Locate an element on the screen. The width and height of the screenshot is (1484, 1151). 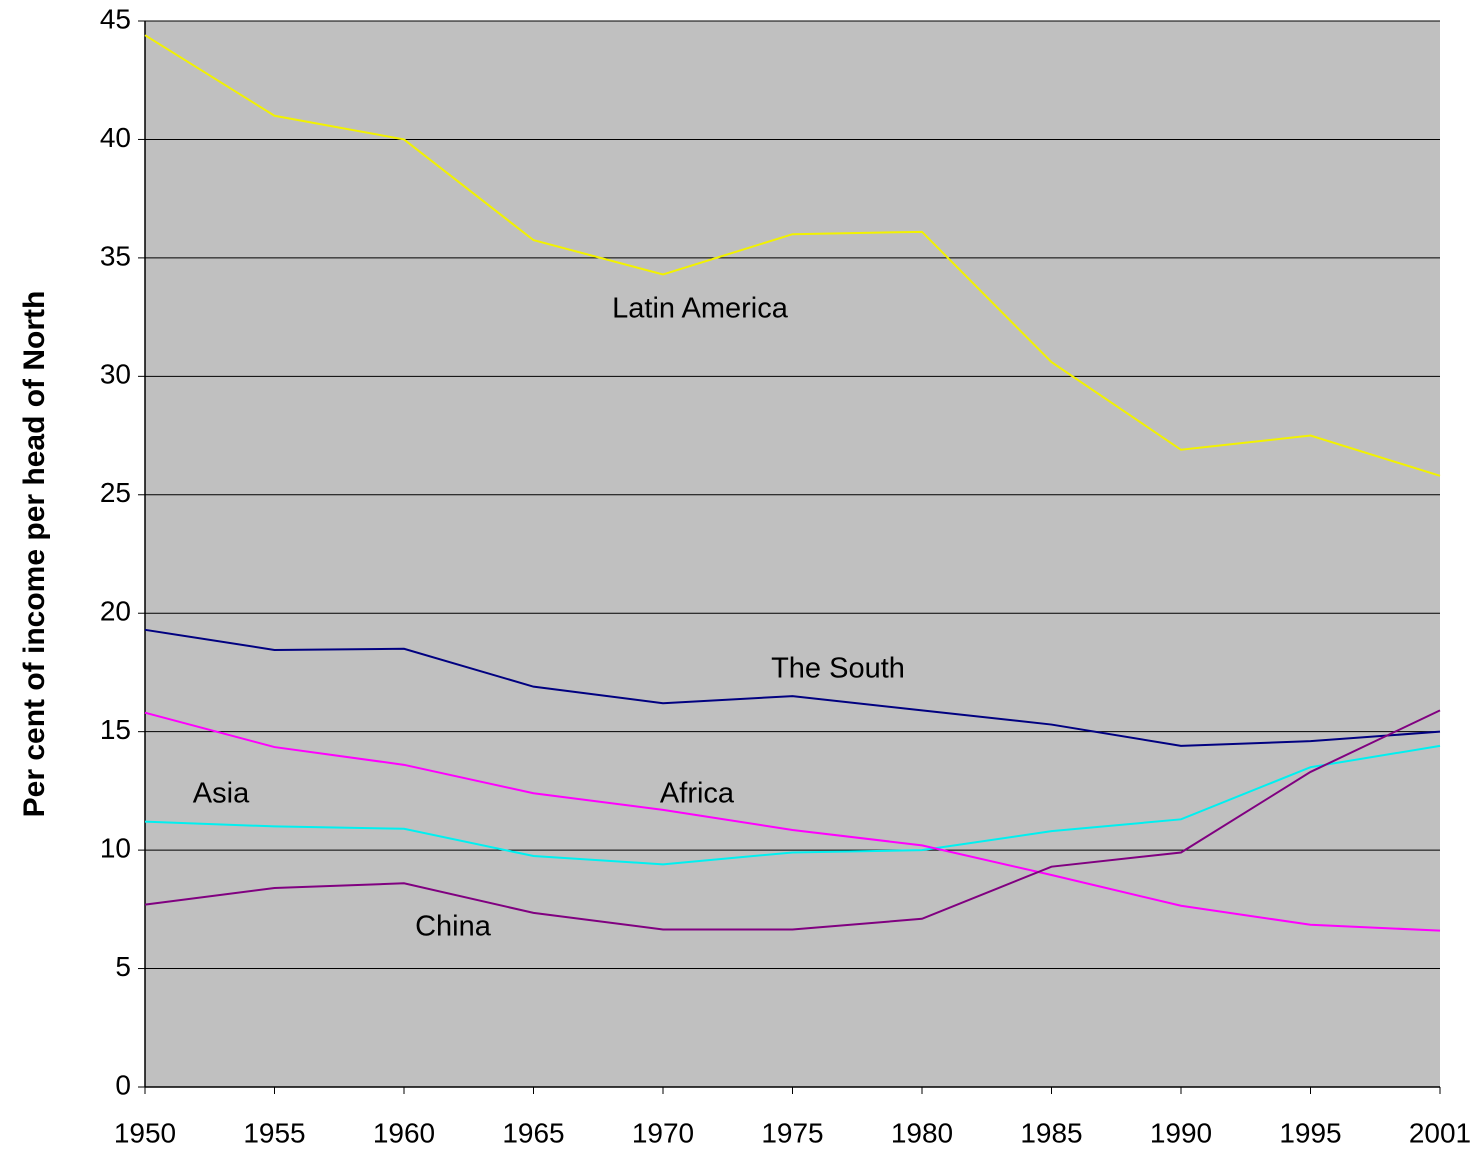
series-label: Africa is located at coordinates (697, 794).